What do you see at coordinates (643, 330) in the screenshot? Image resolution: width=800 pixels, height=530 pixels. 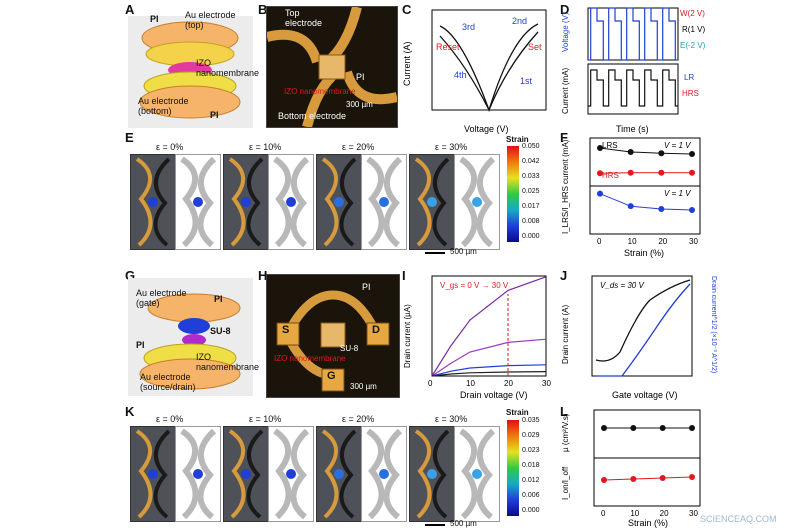 I see `transfer-curve-sqrt` at bounding box center [643, 330].